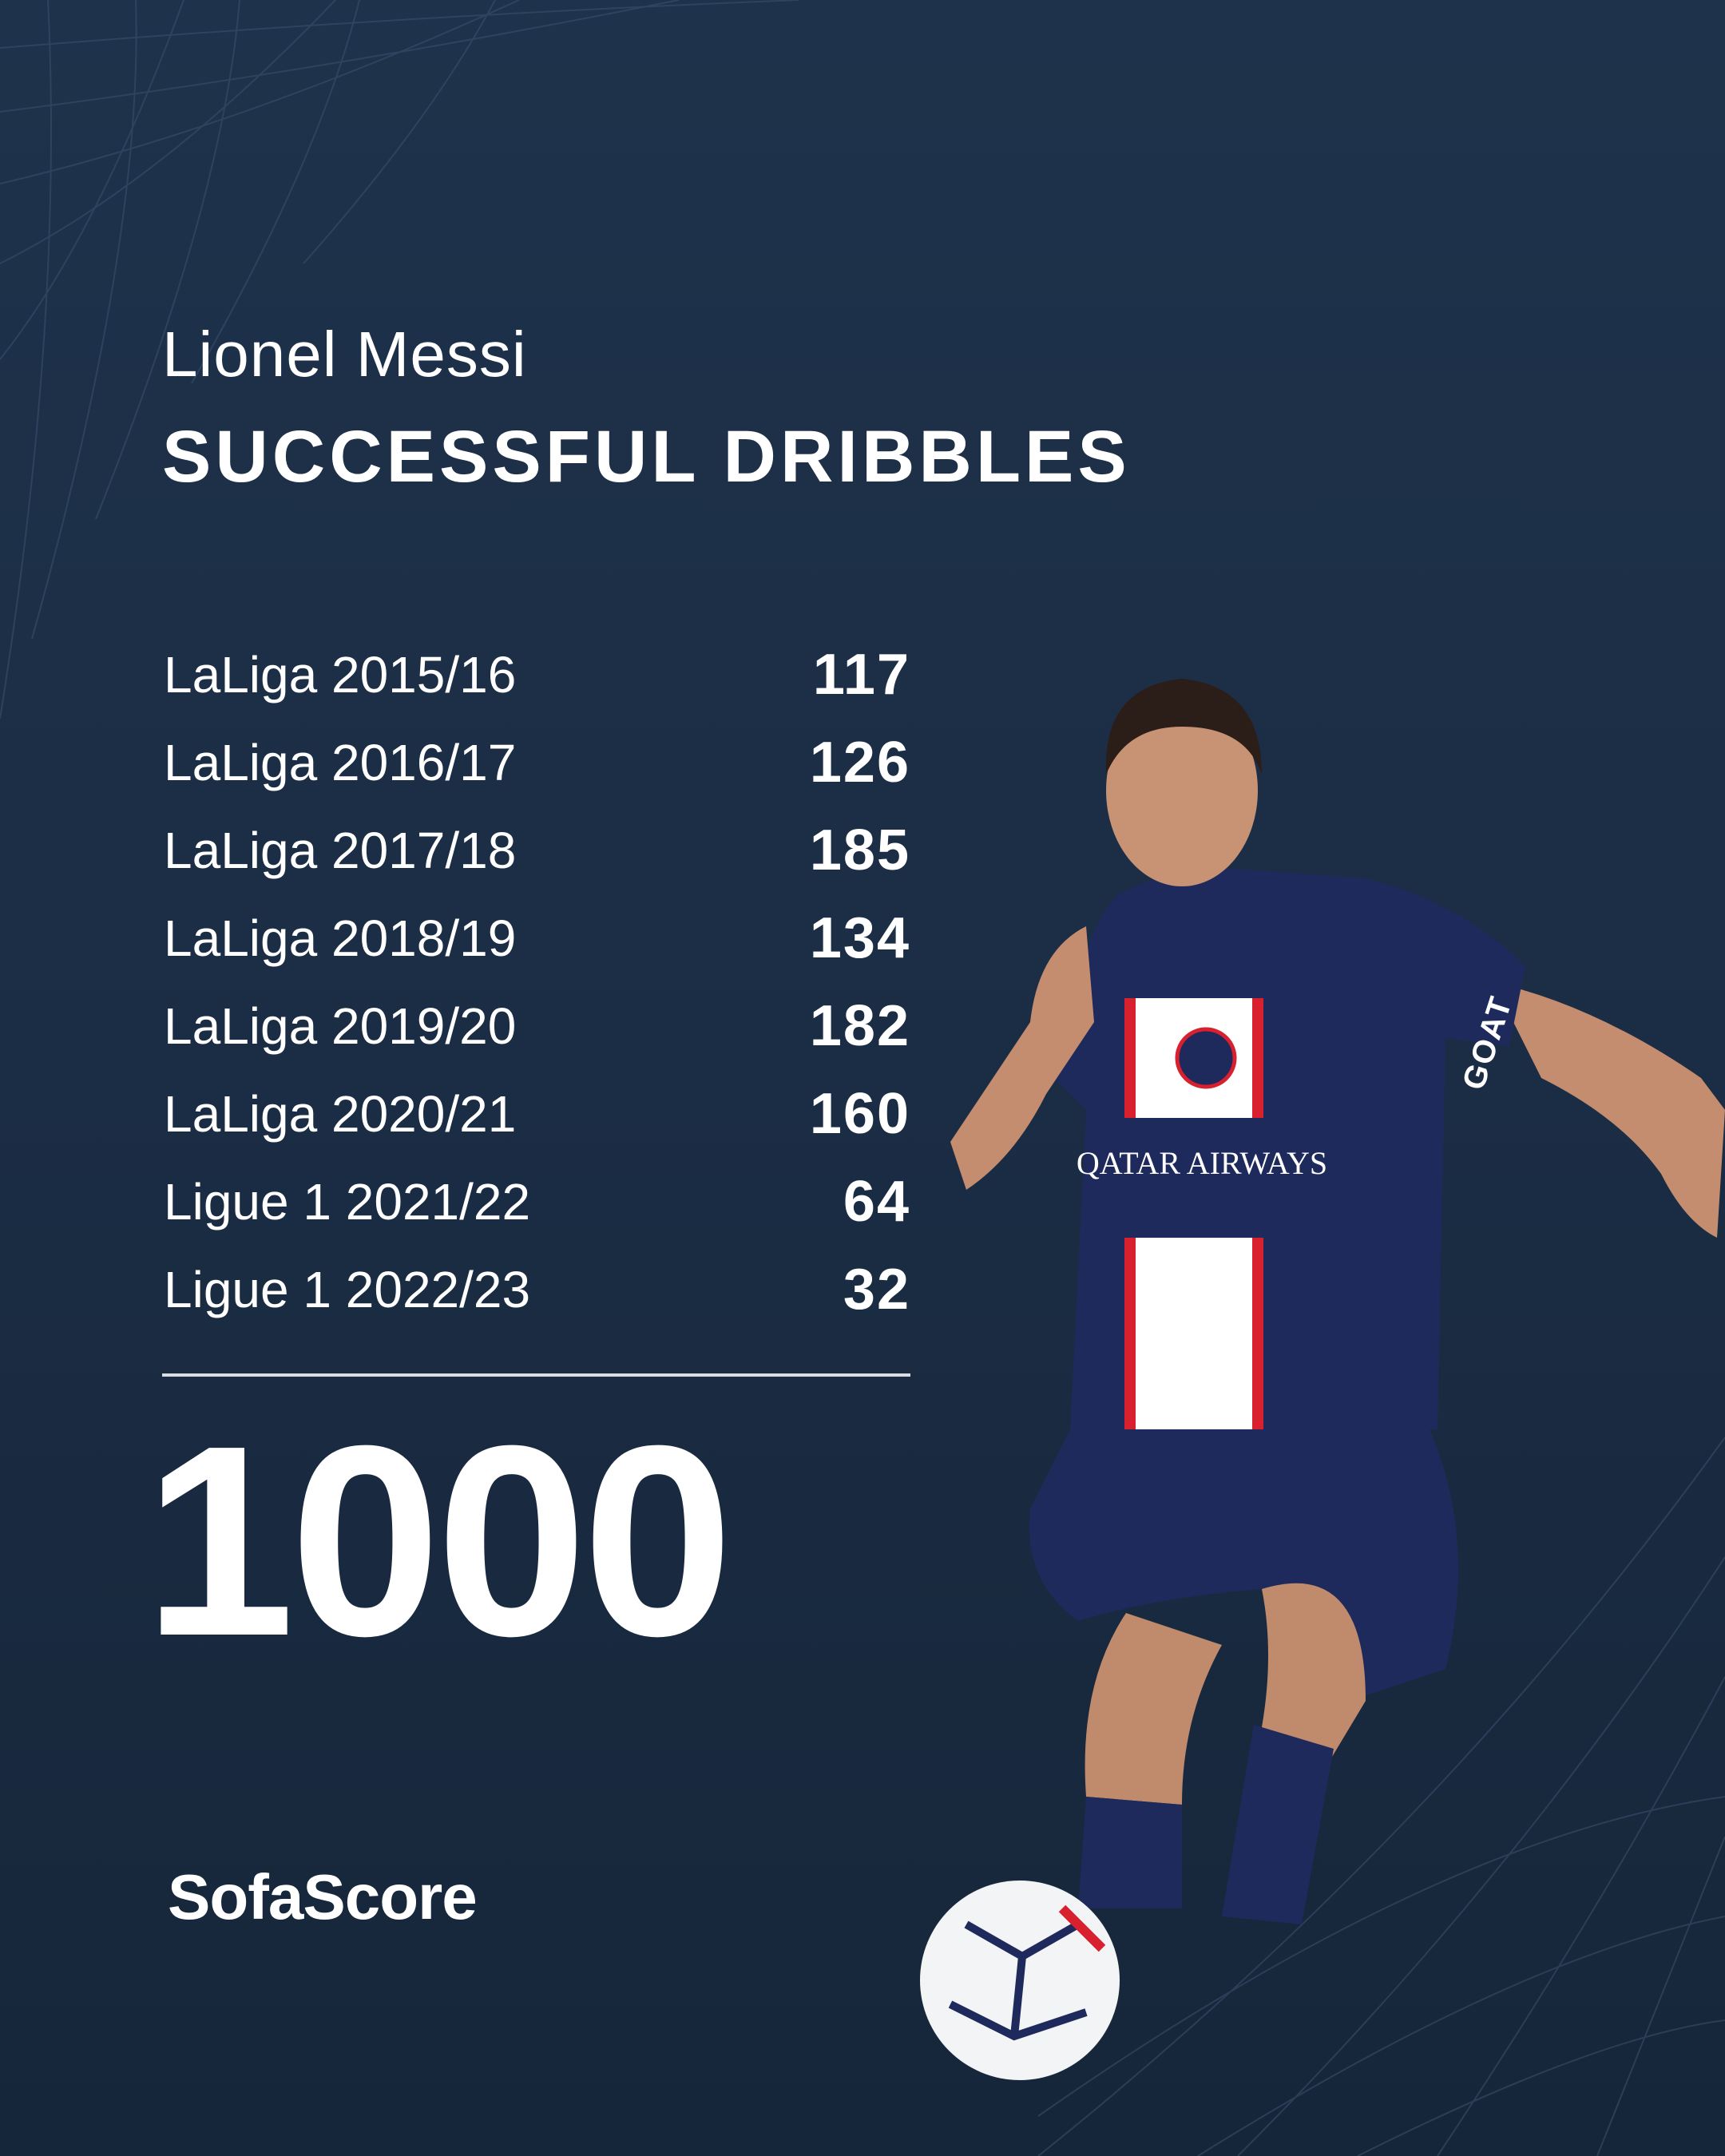  I want to click on player-name: Lionel Messi, so click(345, 354).